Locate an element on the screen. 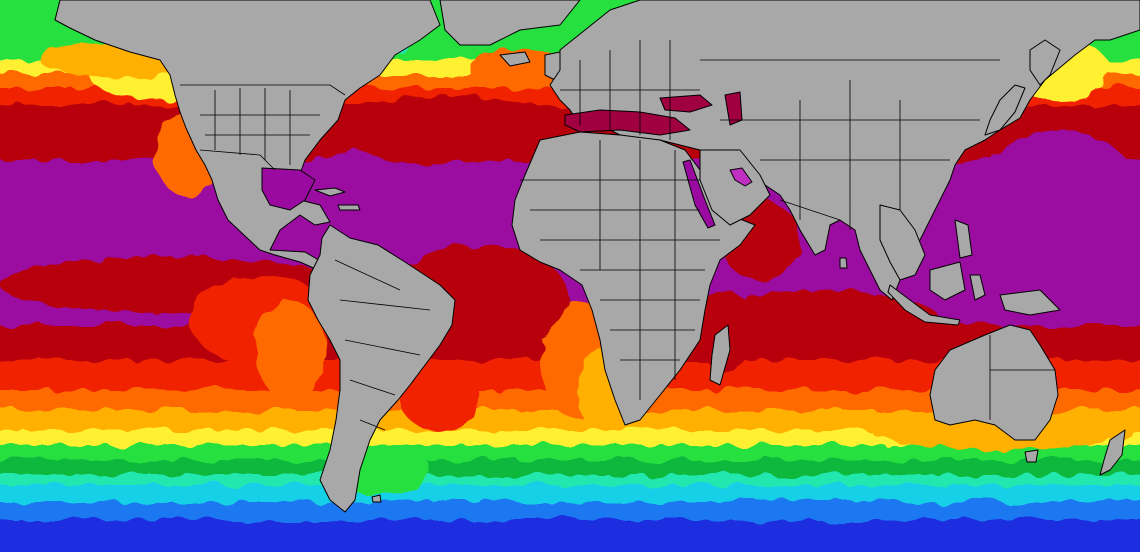  south-america-borders is located at coordinates (382, 345).